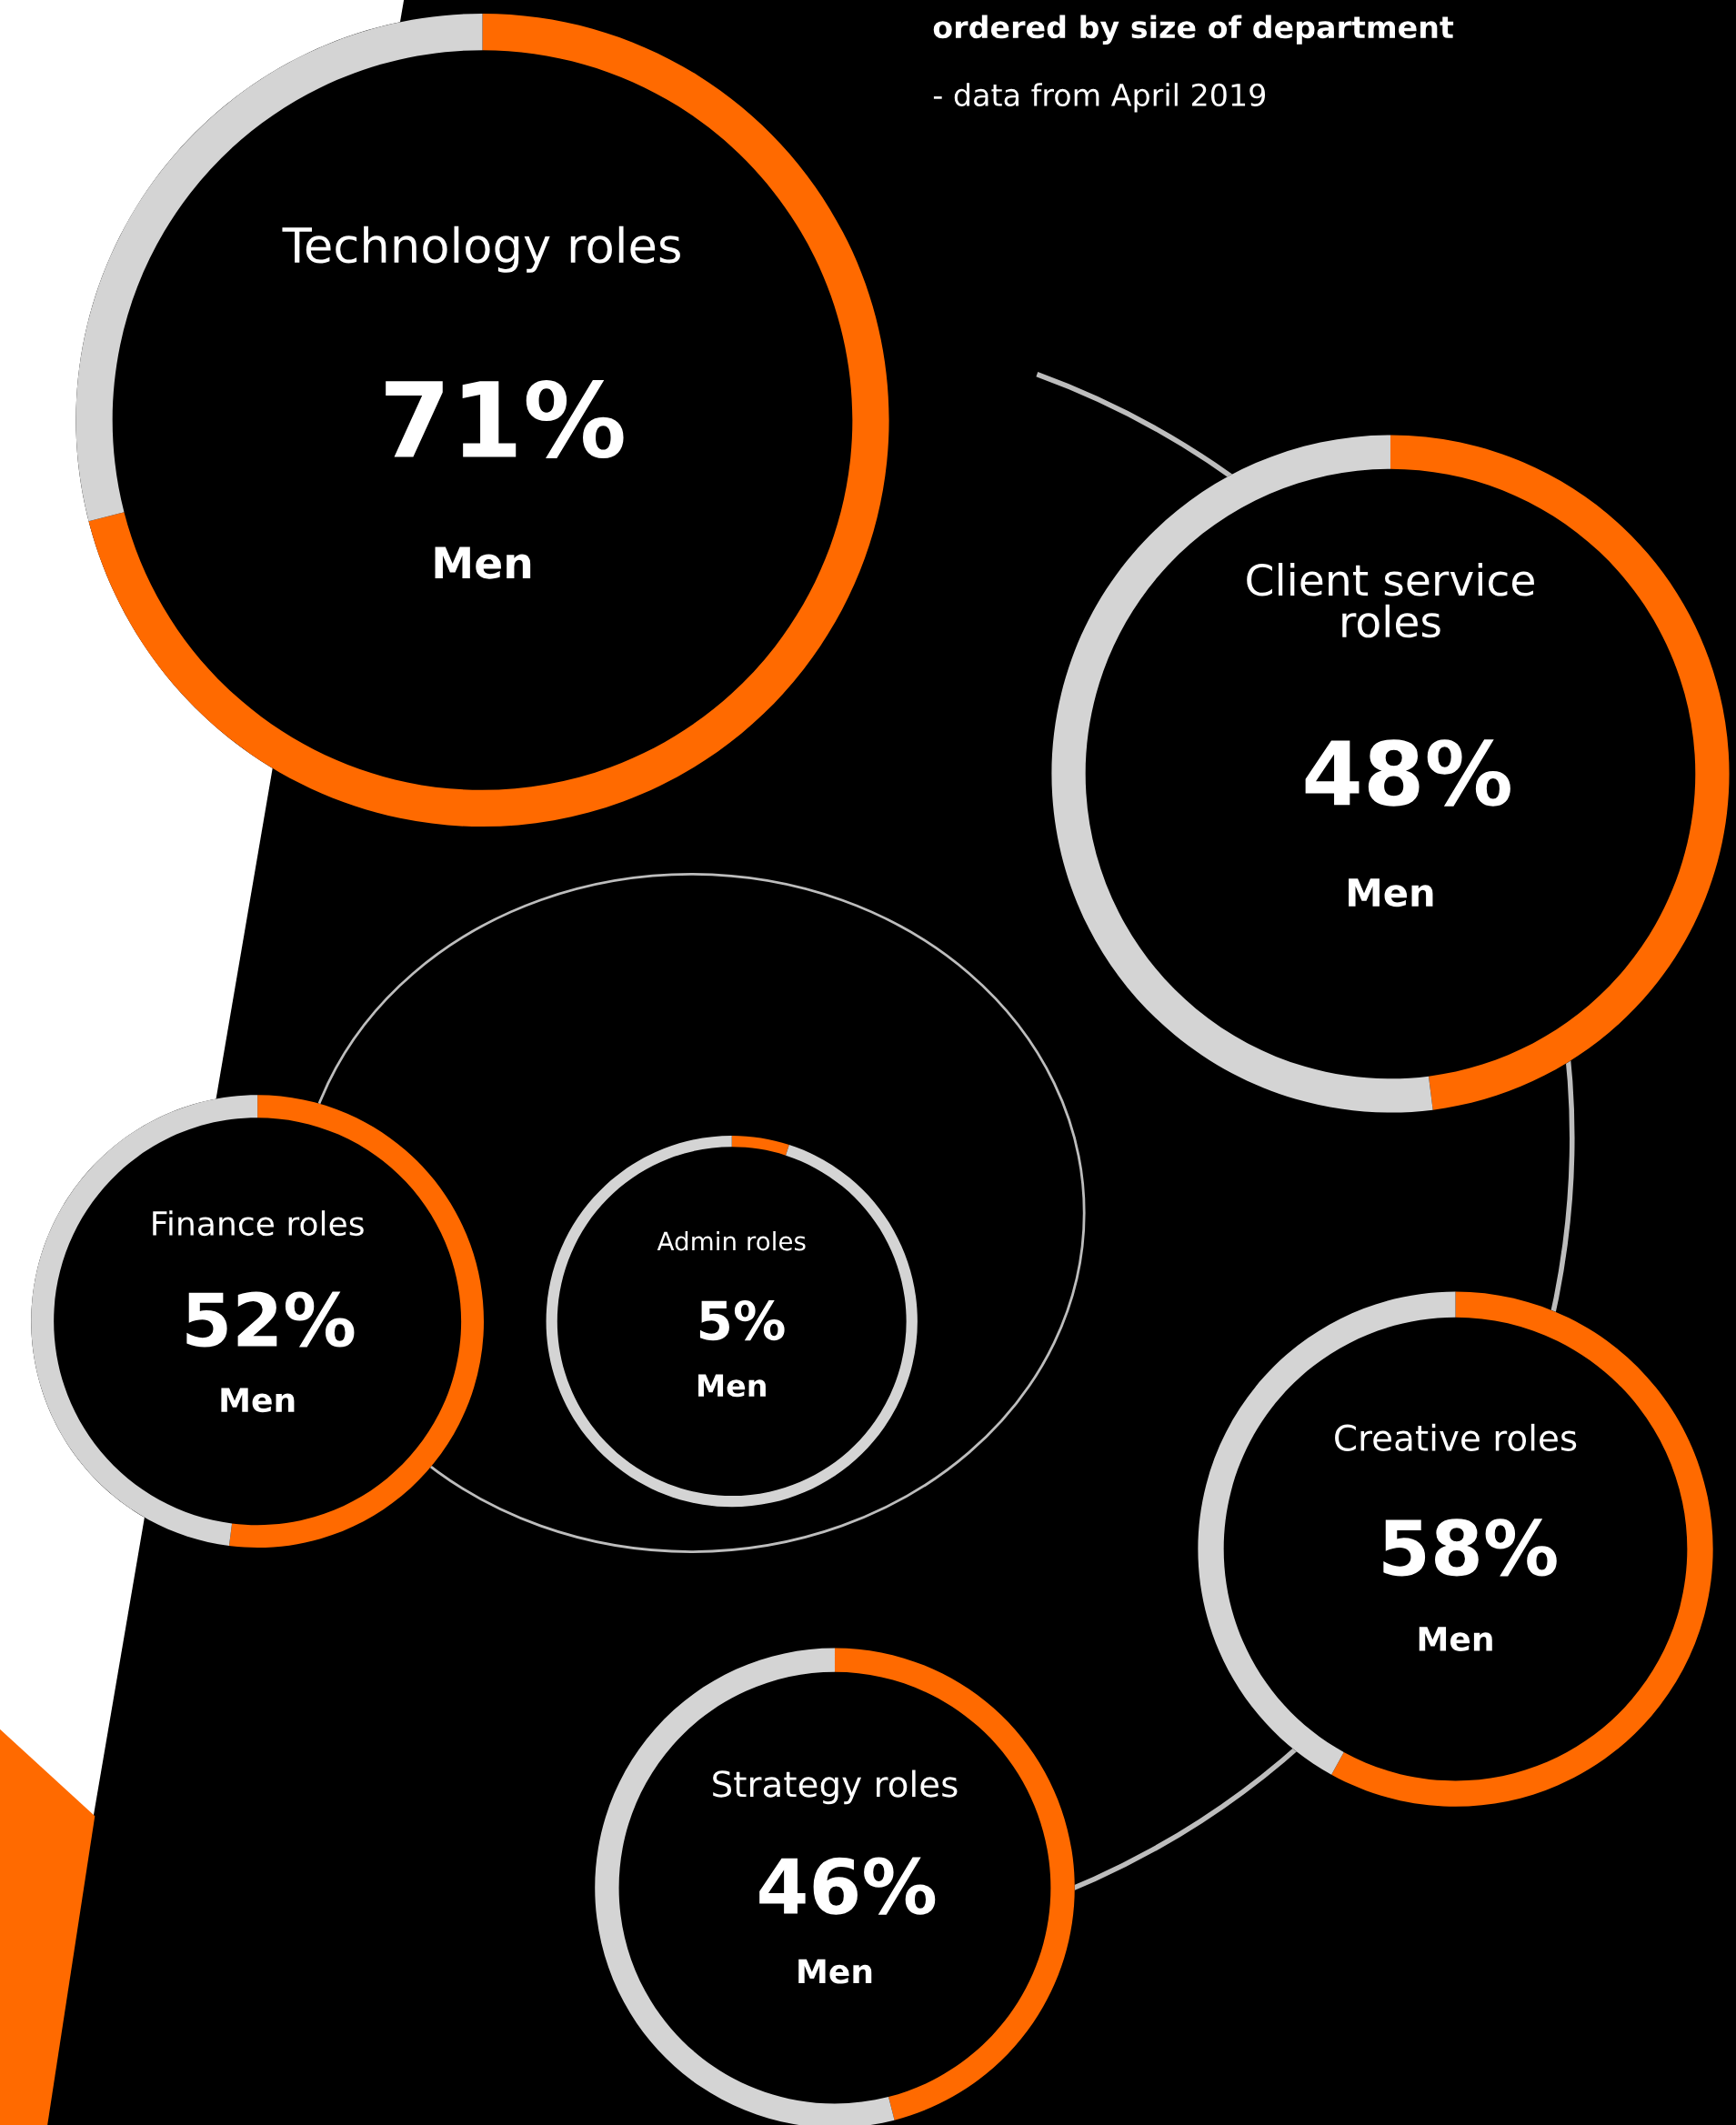  What do you see at coordinates (1470, 1548) in the screenshot?
I see `text: 58%` at bounding box center [1470, 1548].